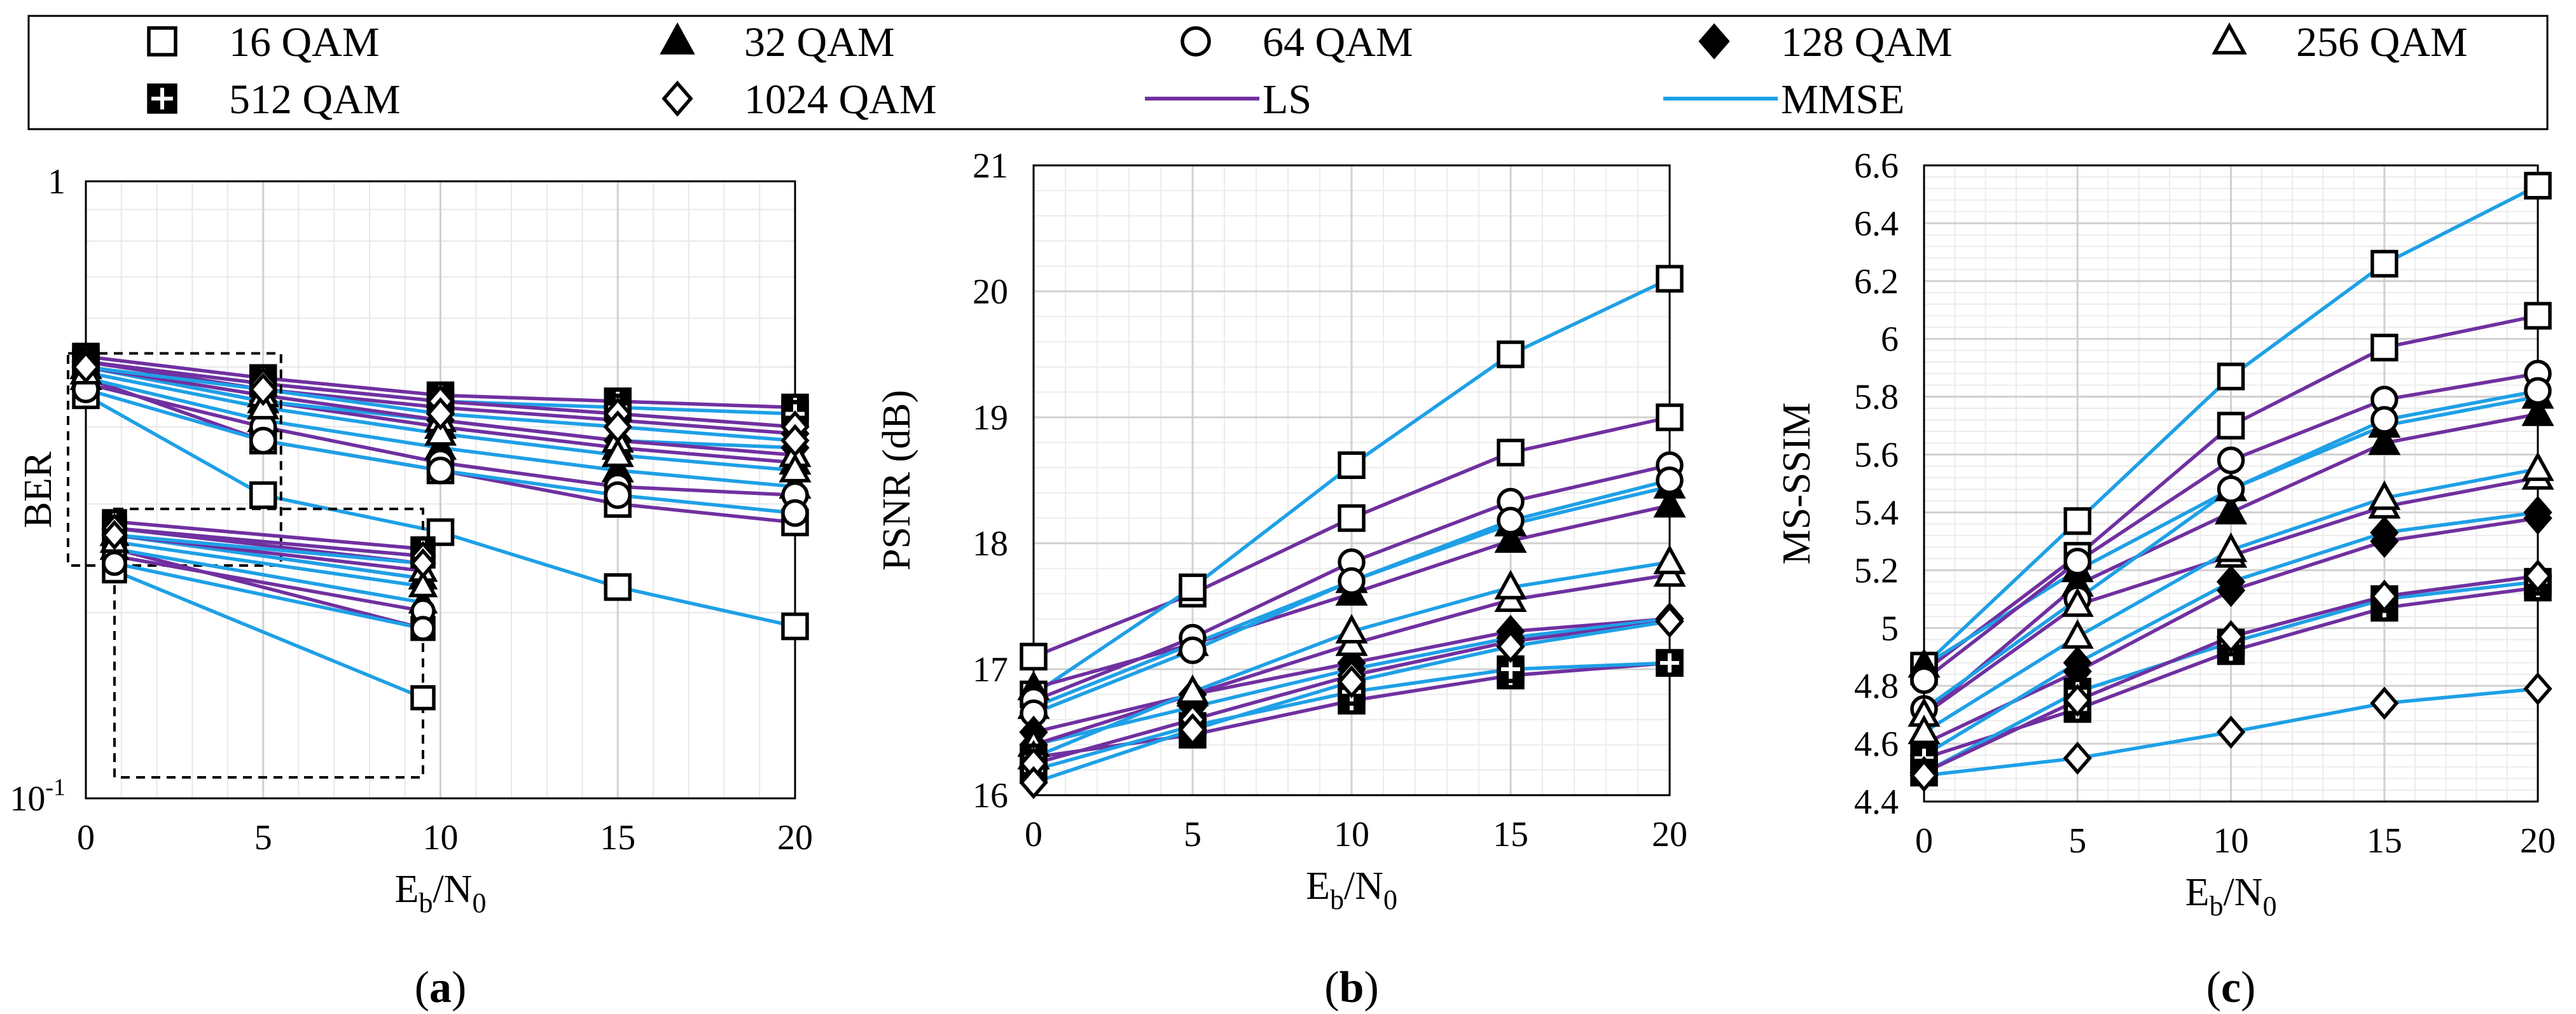 This screenshot has width=2576, height=1014. Describe the element at coordinates (990, 670) in the screenshot. I see `y-tick-label: 17` at that location.